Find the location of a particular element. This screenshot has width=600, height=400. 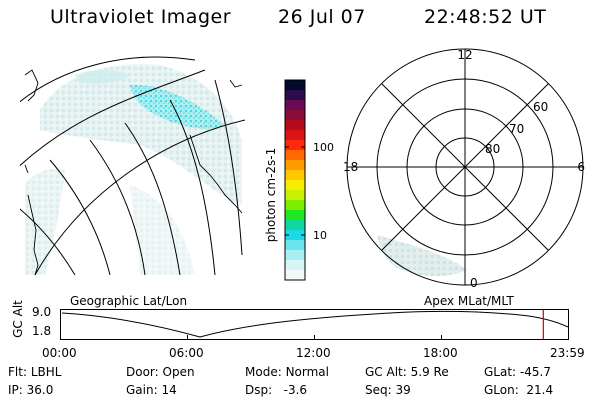

colorbar-unit-label: photon cm-2s-1 is located at coordinates (271, 195).